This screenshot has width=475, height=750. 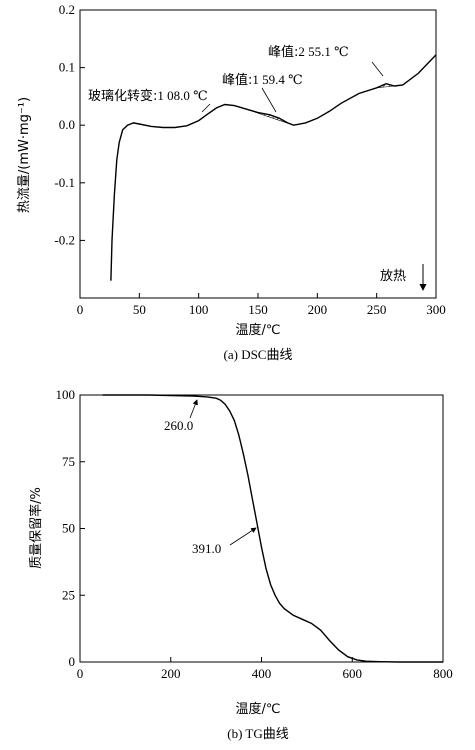 What do you see at coordinates (206, 548) in the screenshot?
I see `tg-mid-annotation: 391.0` at bounding box center [206, 548].